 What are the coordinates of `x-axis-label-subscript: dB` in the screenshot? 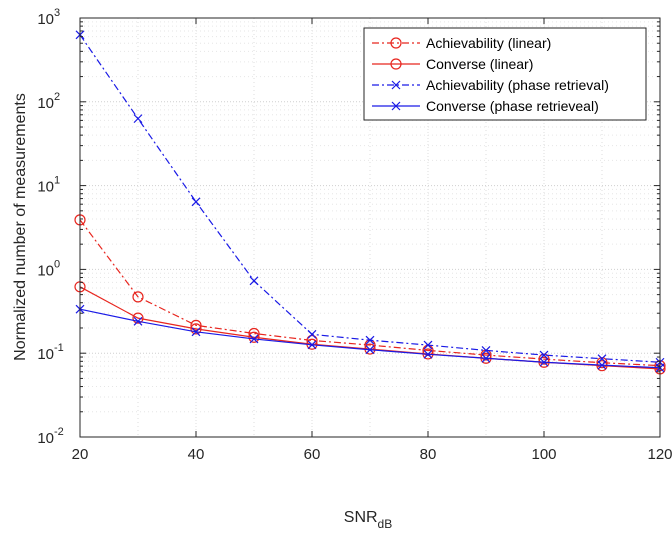 It's located at (385, 524).